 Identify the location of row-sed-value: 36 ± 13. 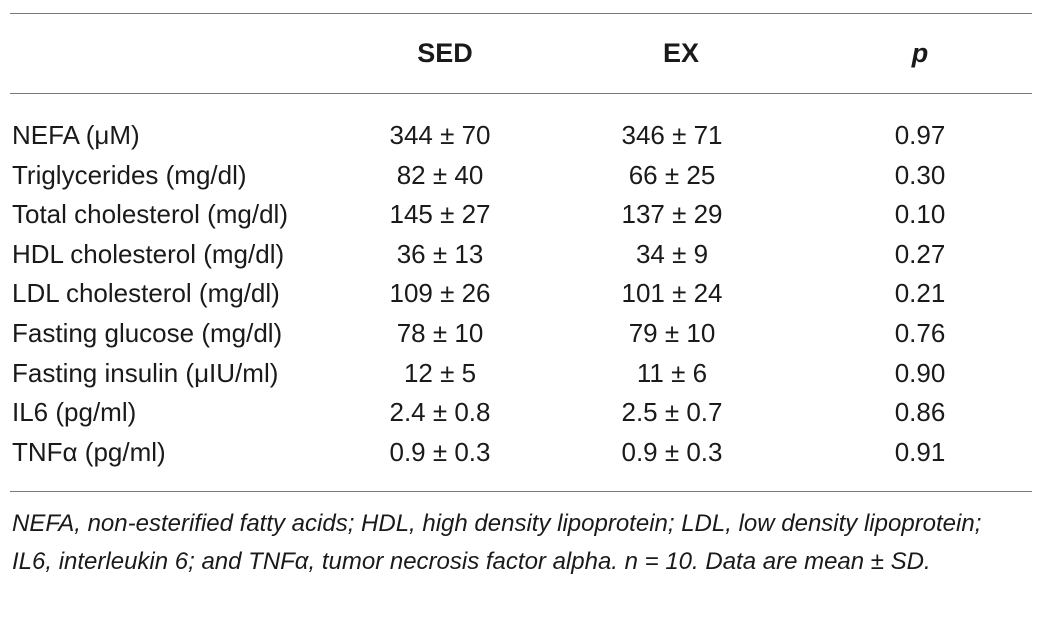
(440, 254).